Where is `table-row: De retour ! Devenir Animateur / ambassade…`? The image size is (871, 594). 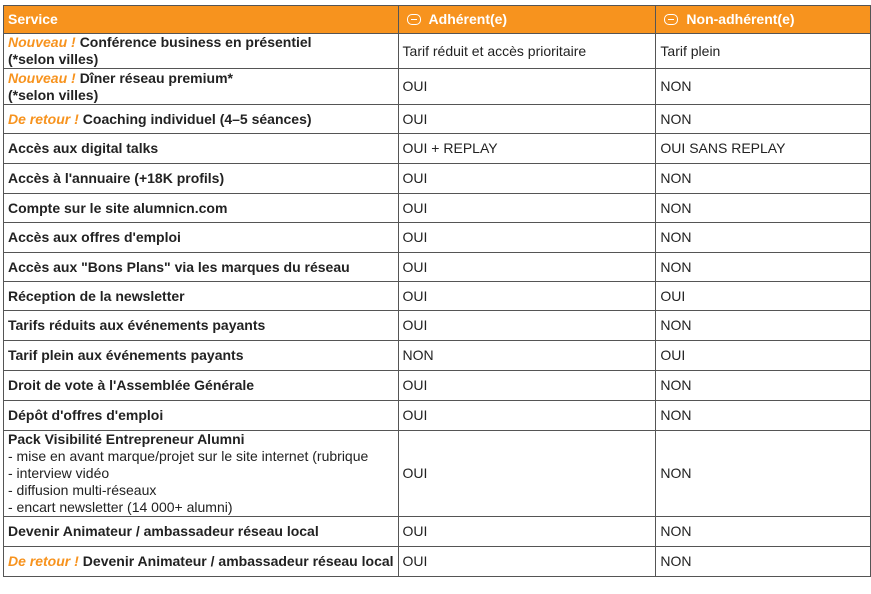 table-row: De retour ! Devenir Animateur / ambassade… is located at coordinates (437, 561).